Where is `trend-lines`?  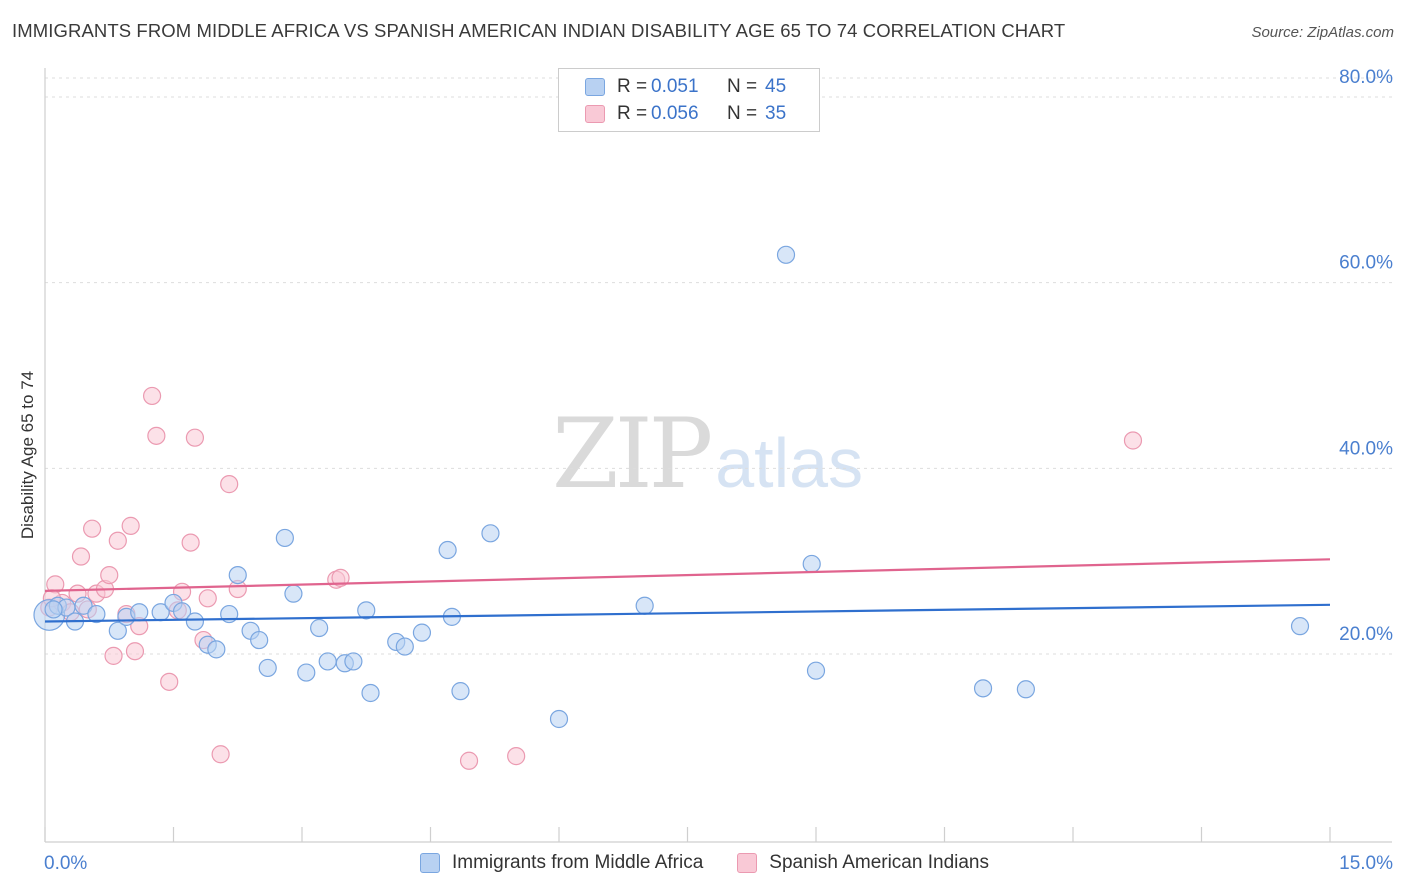 trend-lines is located at coordinates (687, 590).